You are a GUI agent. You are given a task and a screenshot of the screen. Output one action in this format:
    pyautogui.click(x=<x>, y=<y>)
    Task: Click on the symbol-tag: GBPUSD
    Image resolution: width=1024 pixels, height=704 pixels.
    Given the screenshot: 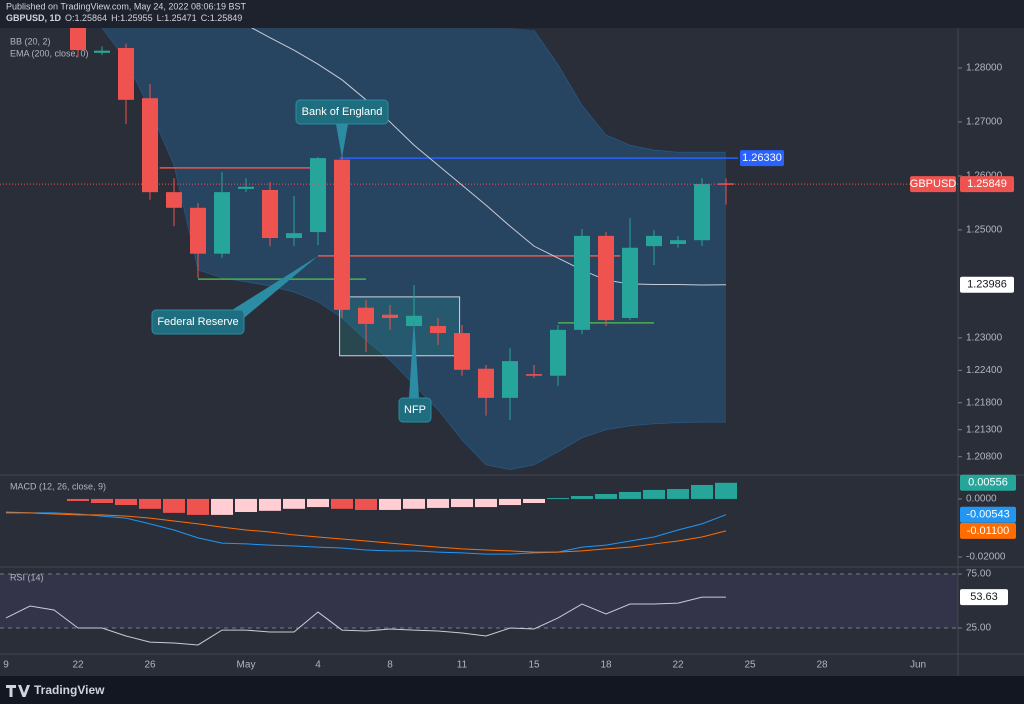 What is the action you would take?
    pyautogui.click(x=933, y=184)
    